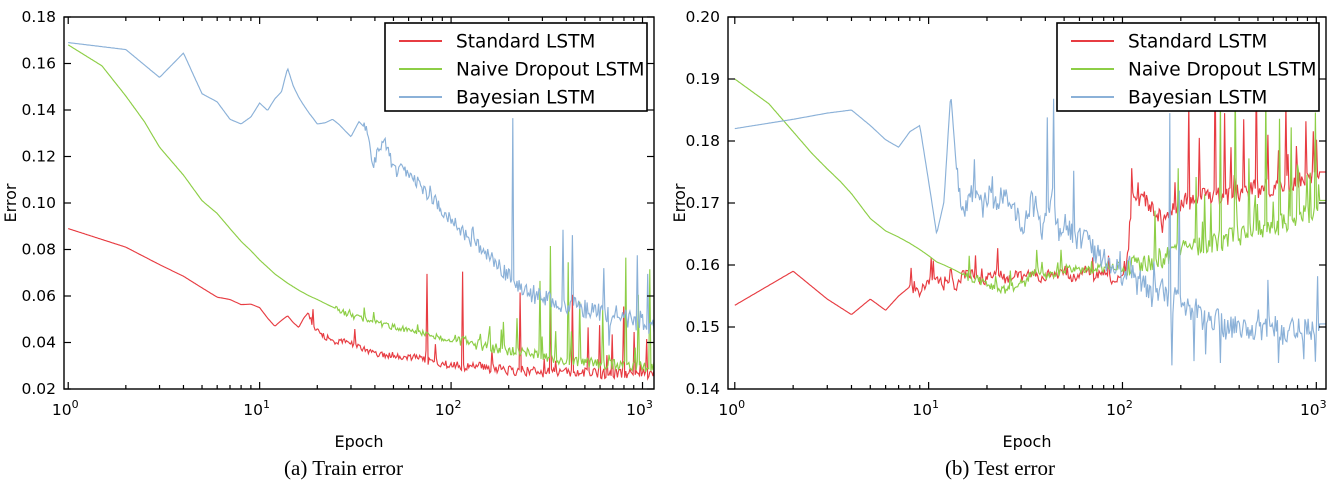  What do you see at coordinates (38, 389) in the screenshot?
I see `y-tick-label: 0.02` at bounding box center [38, 389].